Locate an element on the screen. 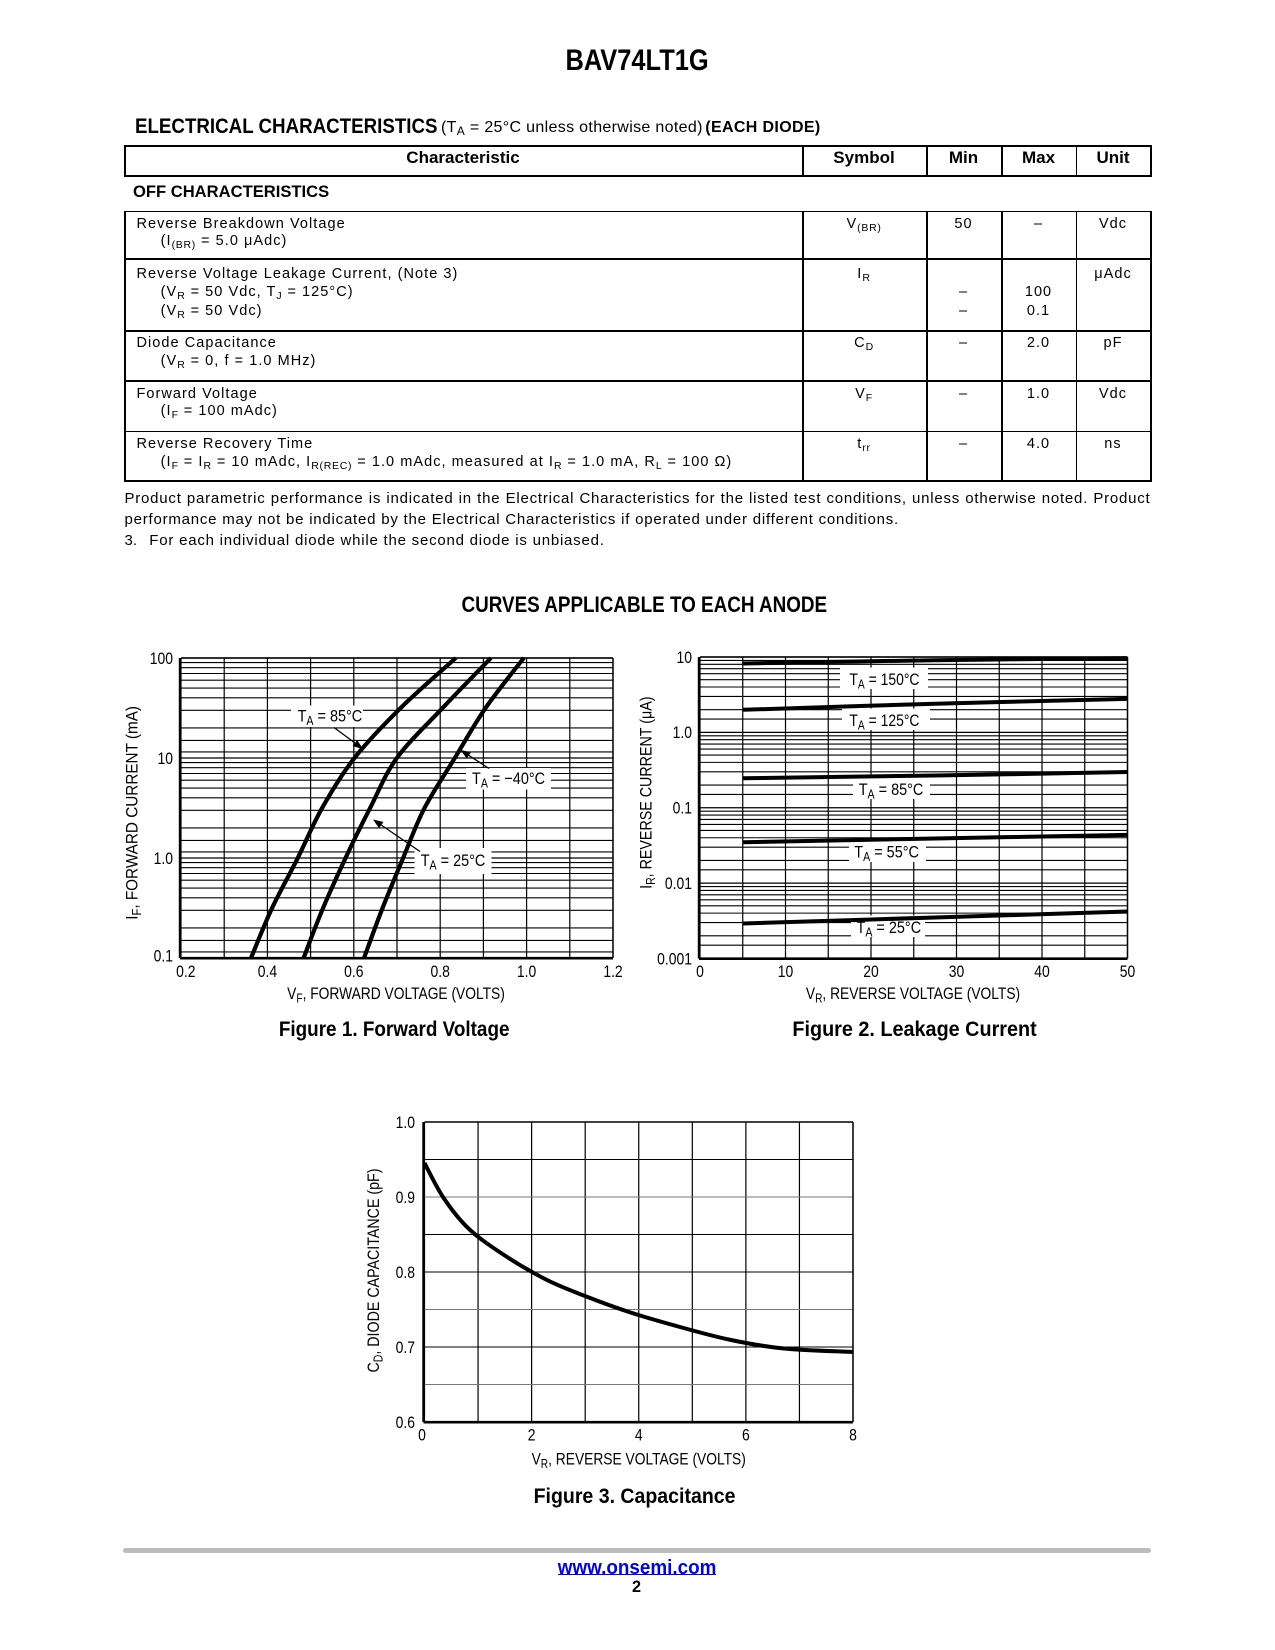  svg-text: VF​, FORWARD VOLTAGE (VOLTS) is located at coordinates (396, 995).